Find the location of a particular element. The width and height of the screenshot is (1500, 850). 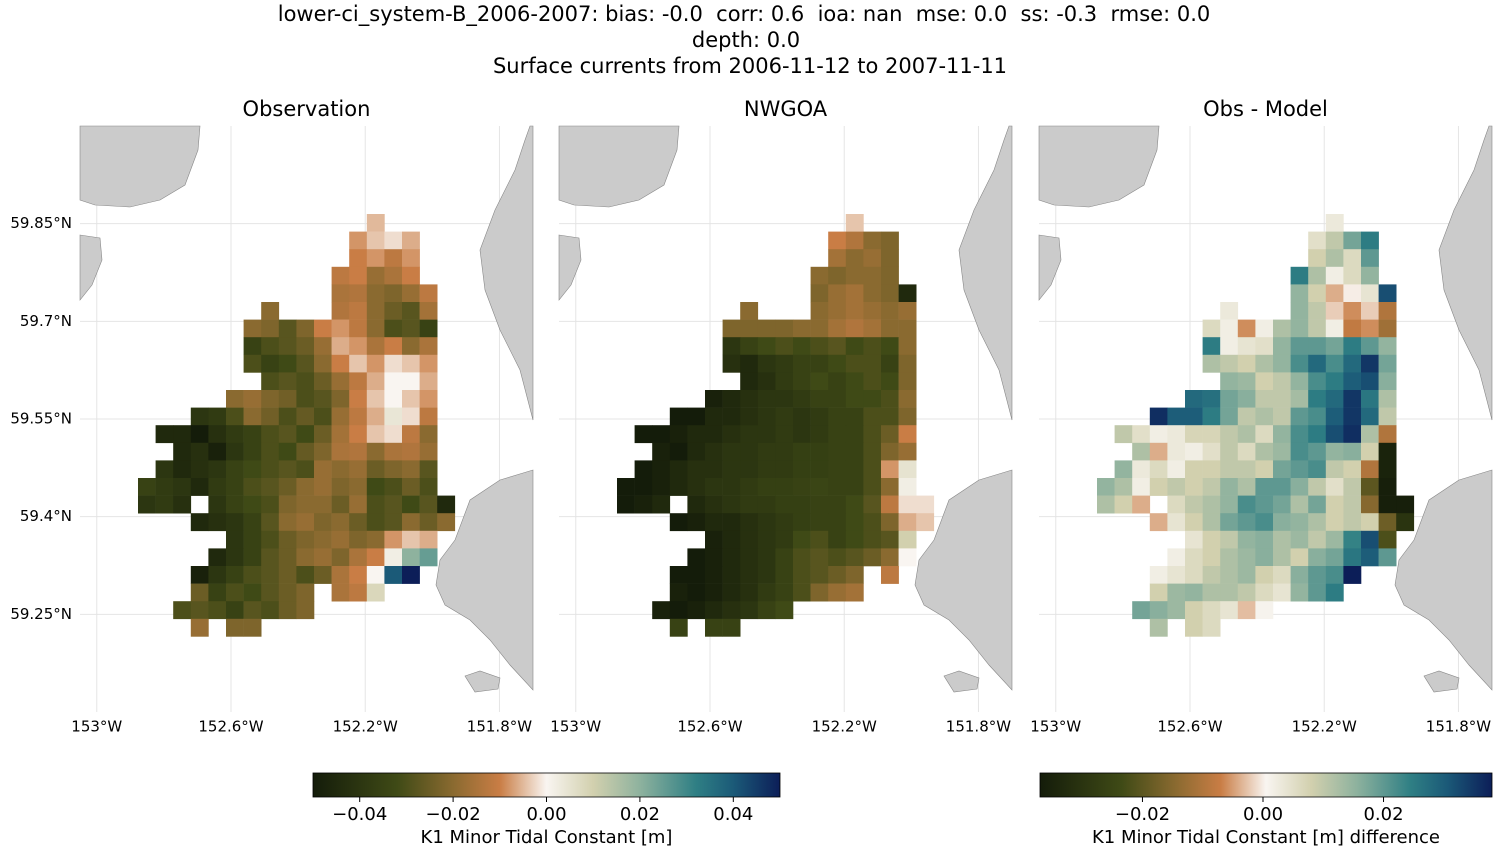

x-tick-label: 151.8°W is located at coordinates (978, 727).